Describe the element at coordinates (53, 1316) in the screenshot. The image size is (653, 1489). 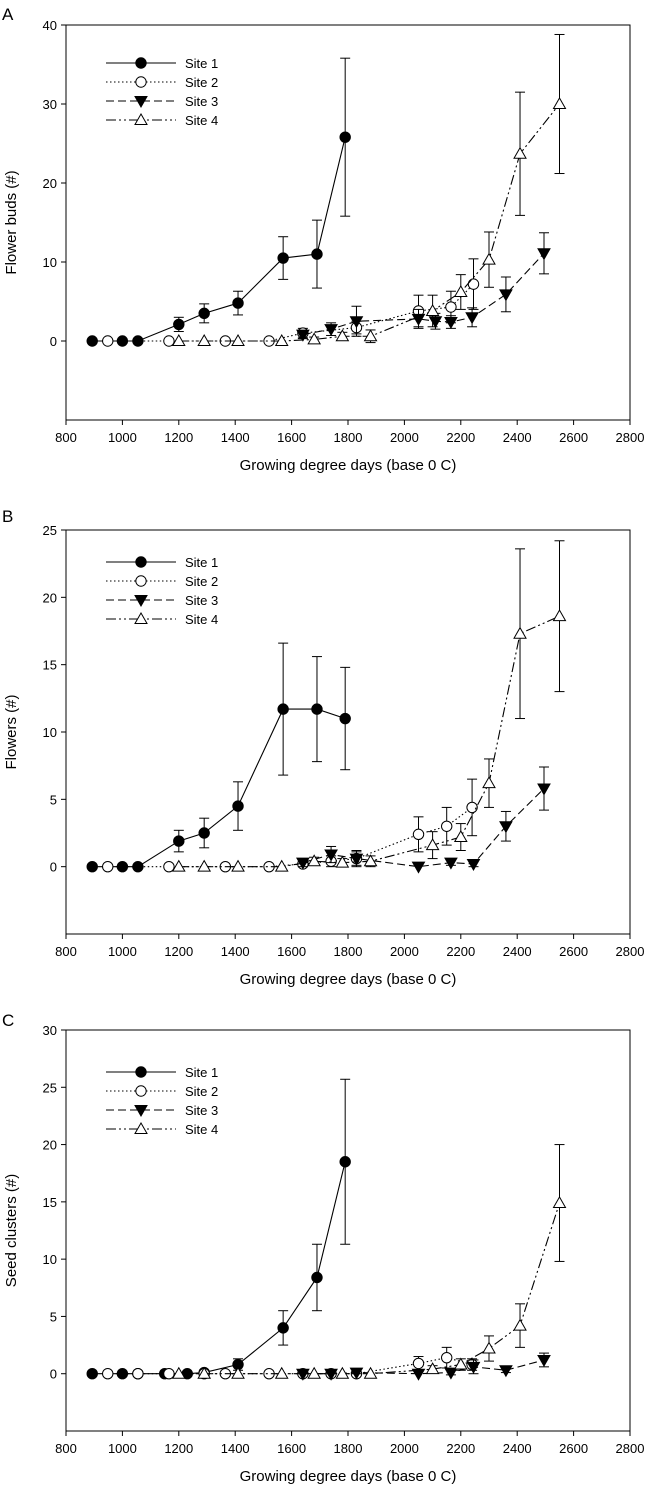
I see `y-tick-label: 5` at that location.